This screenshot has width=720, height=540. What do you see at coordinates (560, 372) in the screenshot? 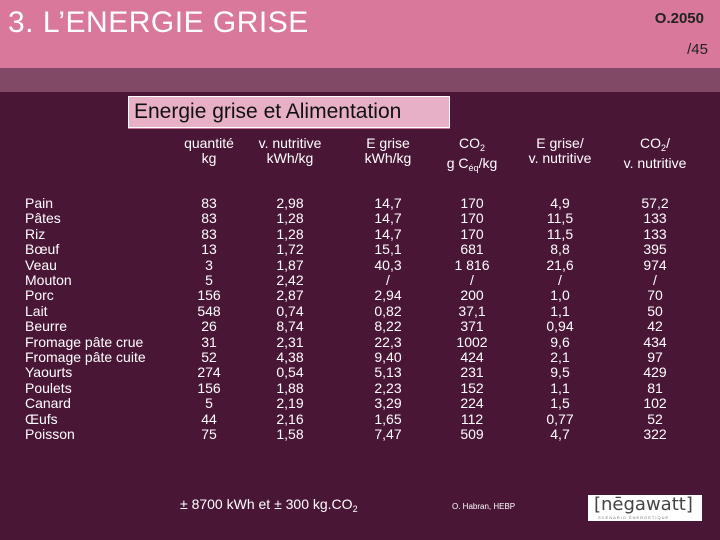
I see `table-cell: 9,5` at bounding box center [560, 372].